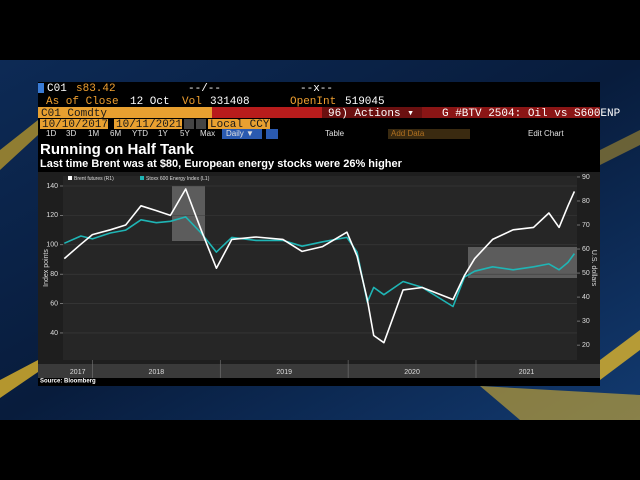 This screenshot has height=480, width=640. What do you see at coordinates (586, 177) in the screenshot?
I see `y2-tick-label: 90` at bounding box center [586, 177].